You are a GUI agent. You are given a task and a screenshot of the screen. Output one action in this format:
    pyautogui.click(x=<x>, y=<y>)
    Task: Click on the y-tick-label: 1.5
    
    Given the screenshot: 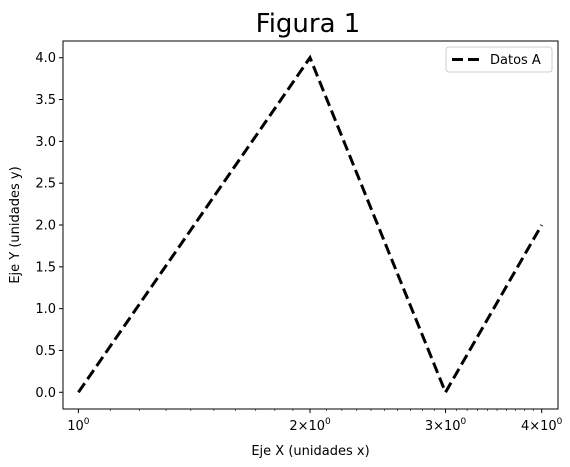 What is the action you would take?
    pyautogui.click(x=45, y=267)
    